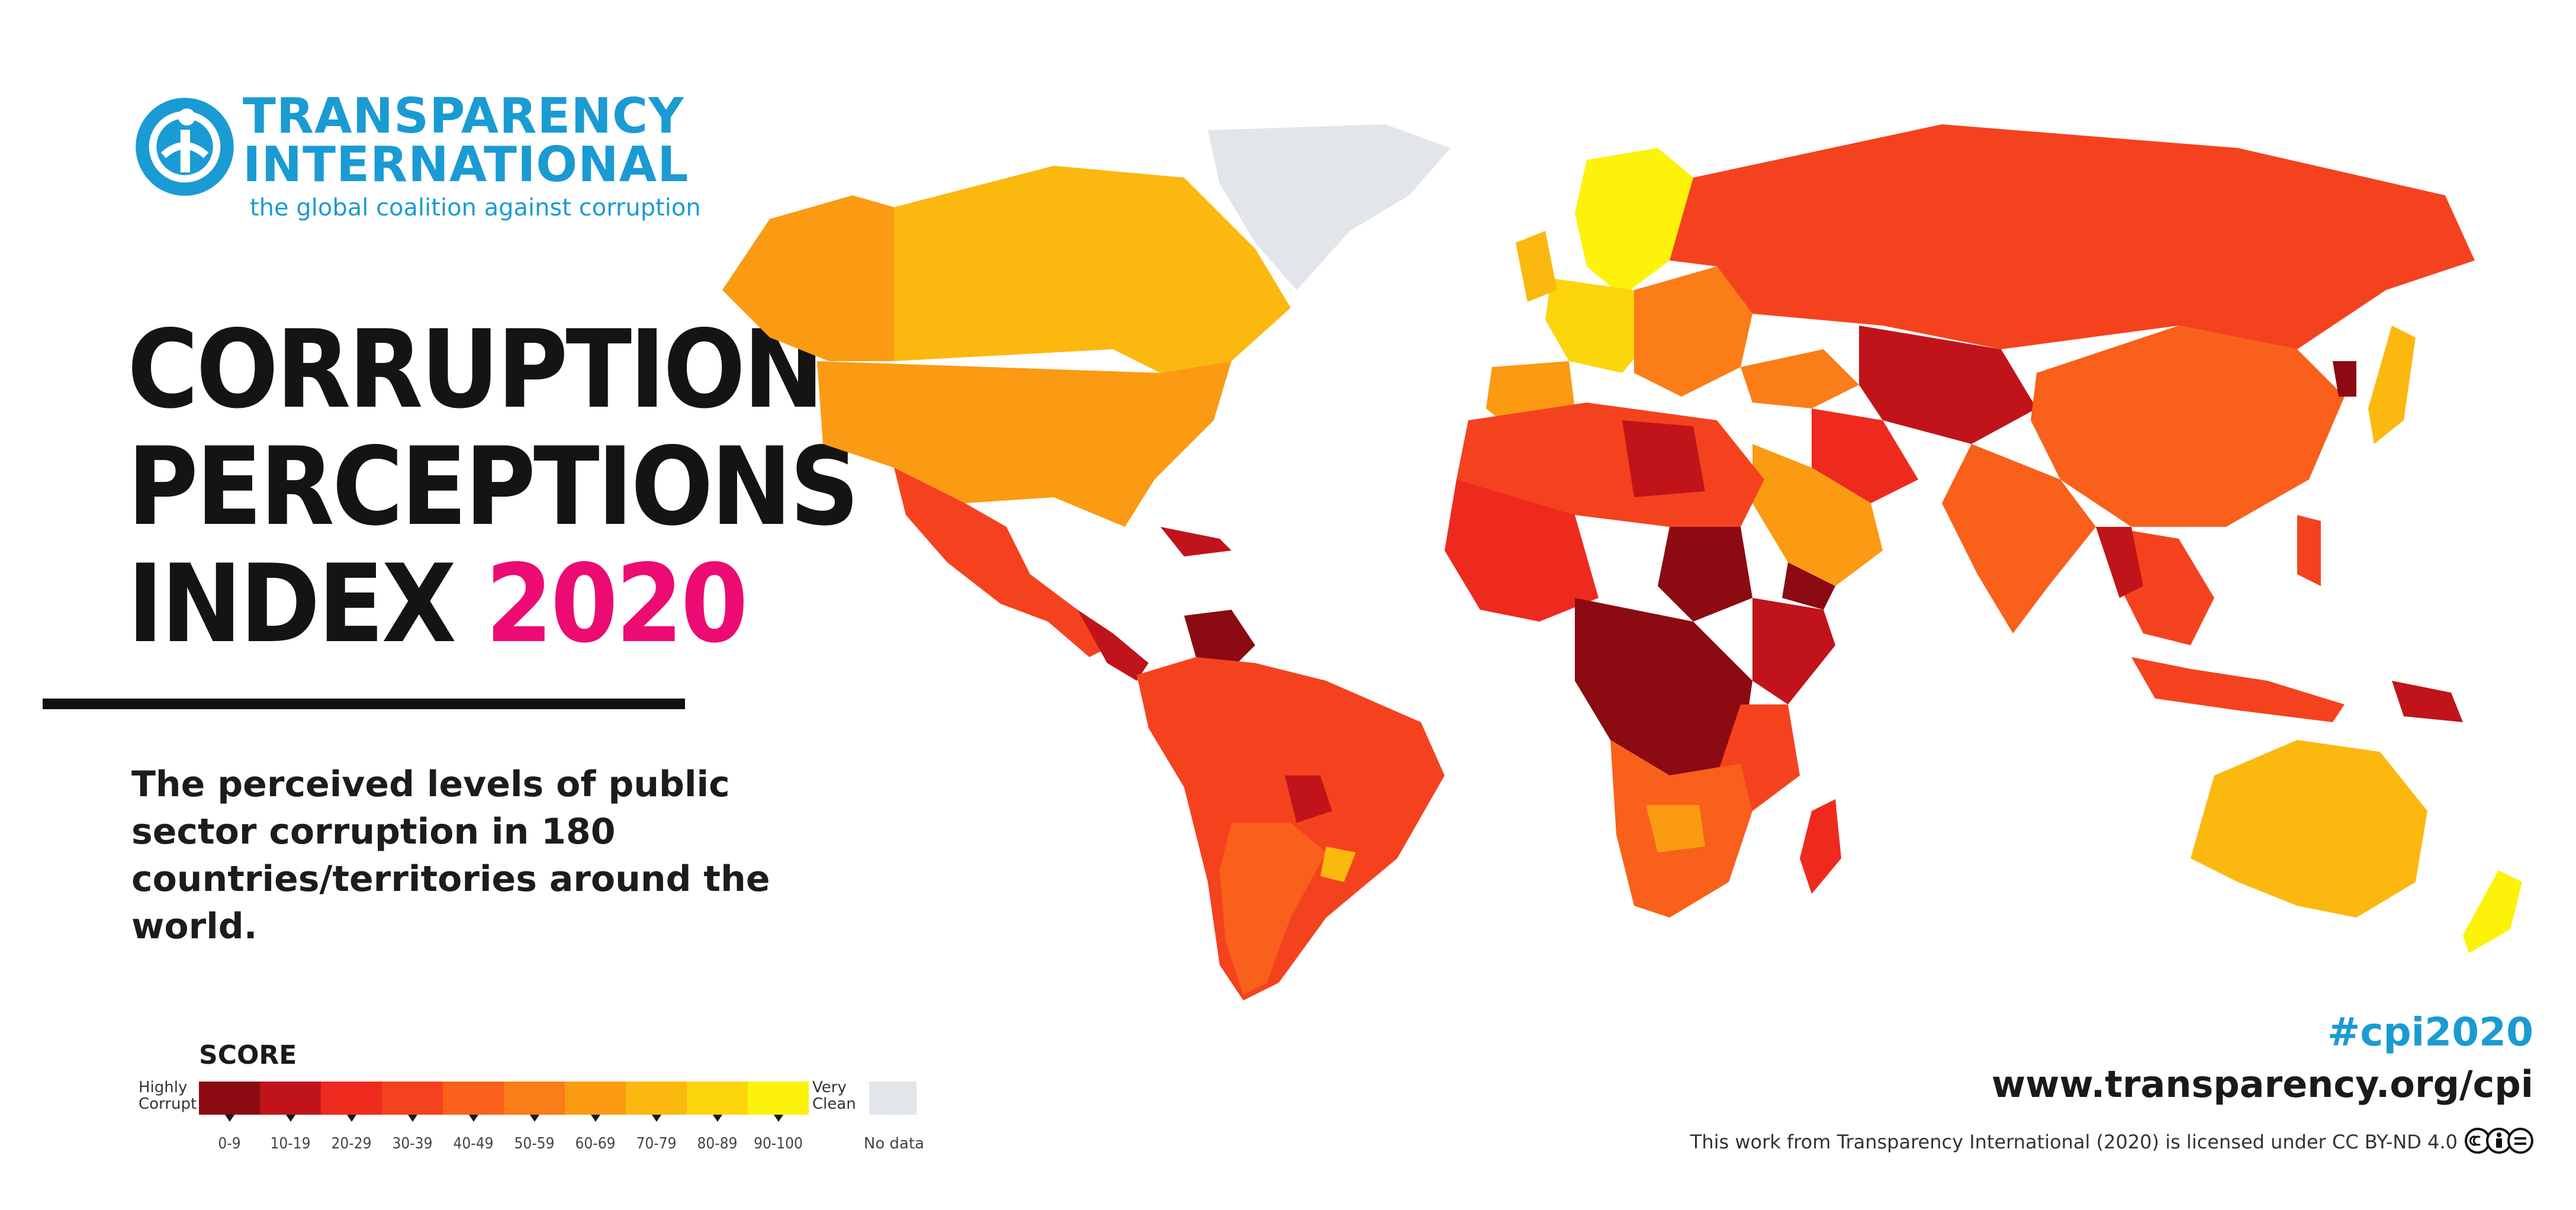 The width and height of the screenshot is (2576, 1210). Describe the element at coordinates (474, 1144) in the screenshot. I see `legend-range-label: 40-49` at that location.